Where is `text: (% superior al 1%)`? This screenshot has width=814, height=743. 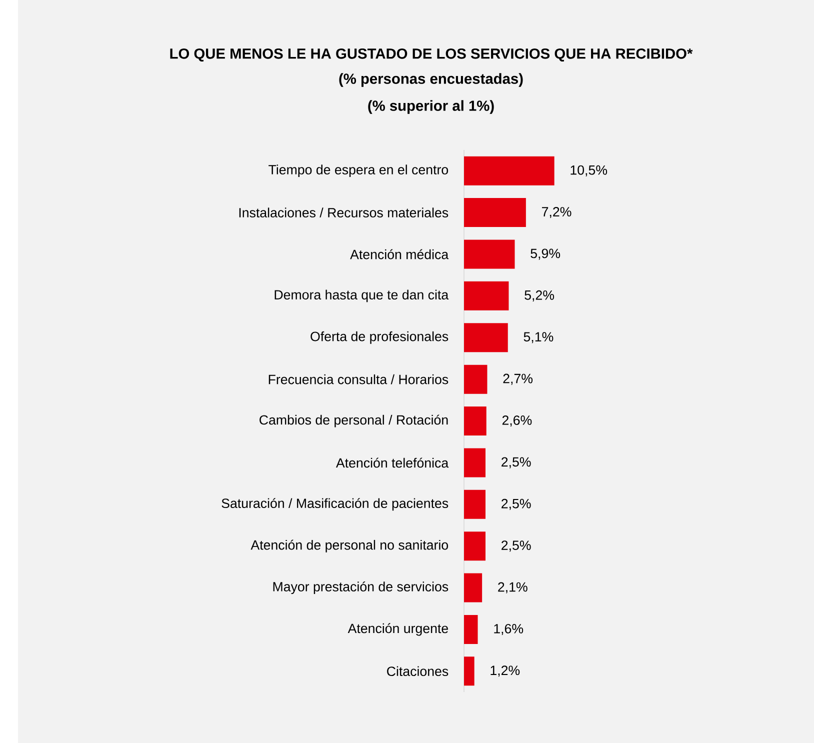 text: (% superior al 1%) is located at coordinates (431, 107).